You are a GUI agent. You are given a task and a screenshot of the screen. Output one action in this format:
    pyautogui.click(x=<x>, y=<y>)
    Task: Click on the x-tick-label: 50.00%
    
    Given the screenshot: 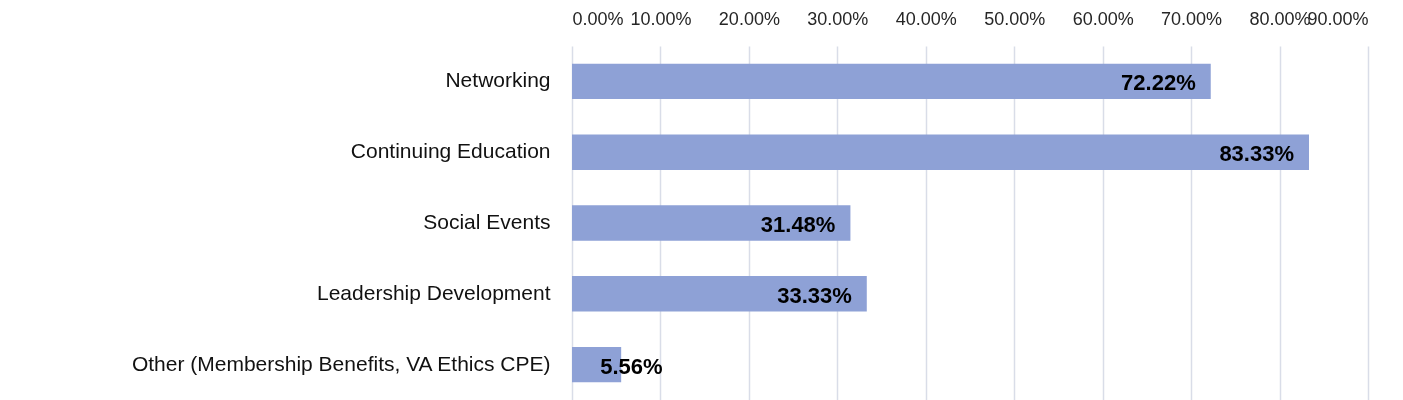 What is the action you would take?
    pyautogui.click(x=1015, y=18)
    